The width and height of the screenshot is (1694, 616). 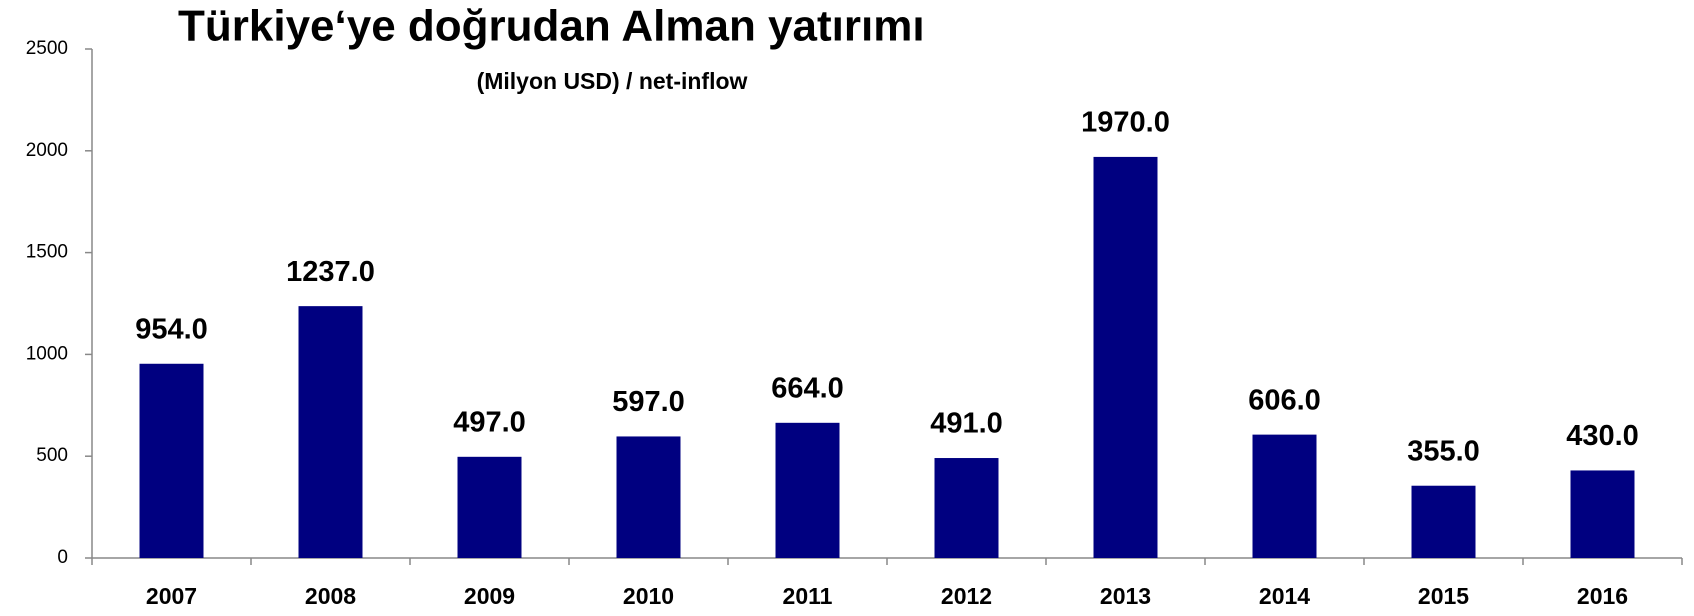 What do you see at coordinates (171, 329) in the screenshot?
I see `value-label: 954.0` at bounding box center [171, 329].